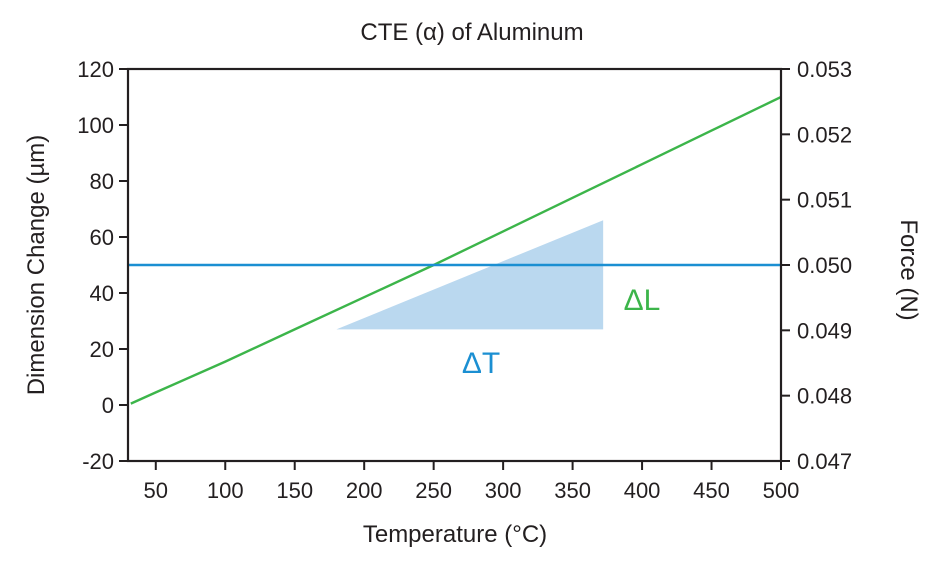 The width and height of the screenshot is (950, 579). Describe the element at coordinates (102, 237) in the screenshot. I see `y-tick-label: 60` at that location.